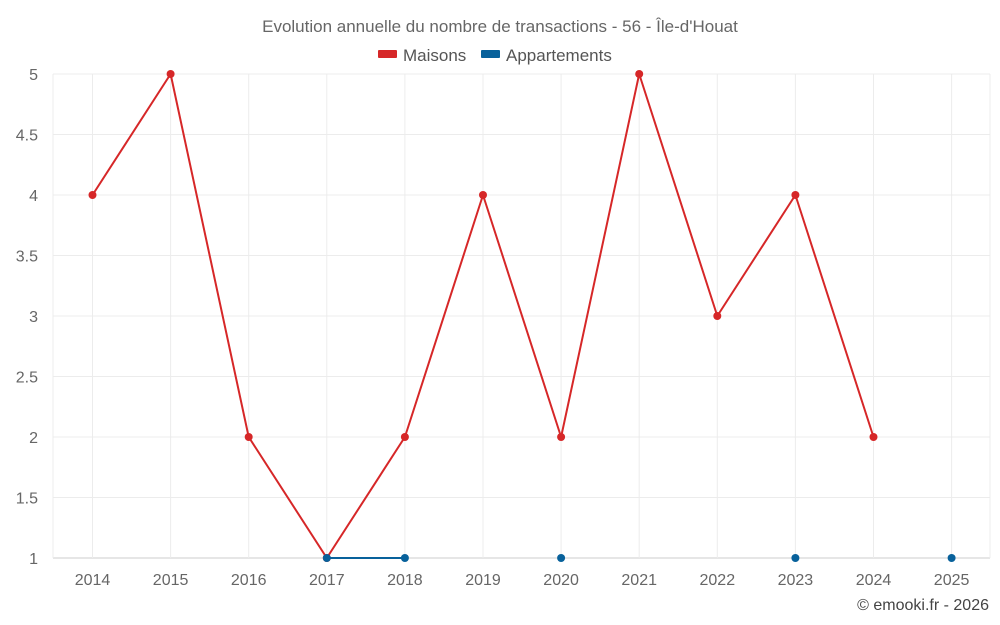 This screenshot has width=1000, height=625. What do you see at coordinates (33, 317) in the screenshot?
I see `y-tick-label: 3` at bounding box center [33, 317].